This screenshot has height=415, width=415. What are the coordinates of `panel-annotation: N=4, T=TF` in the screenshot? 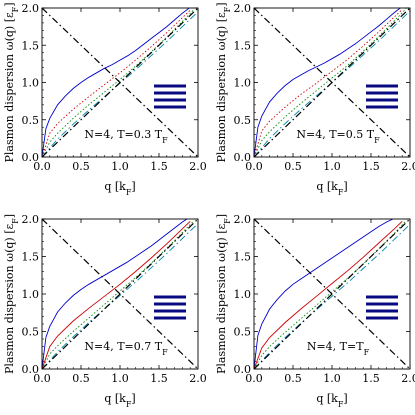 It's located at (338, 348).